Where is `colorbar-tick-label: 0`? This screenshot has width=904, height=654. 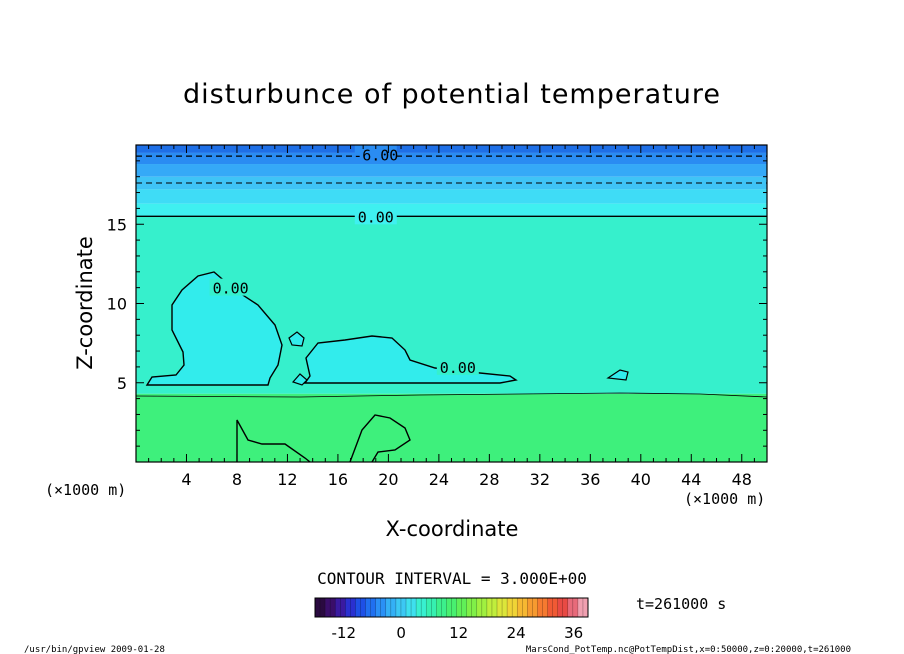 colorbar-tick-label: 0 is located at coordinates (401, 633).